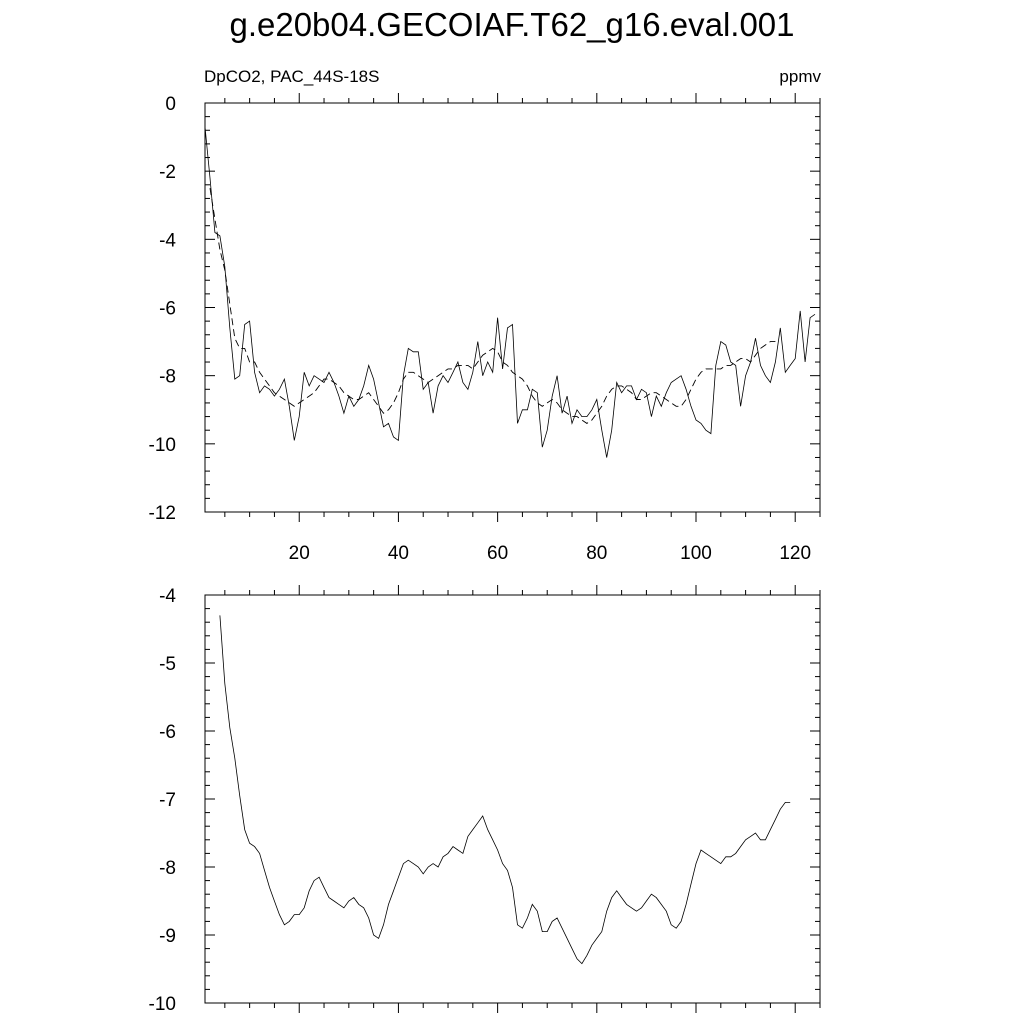 This screenshot has height=1024, width=1024. Describe the element at coordinates (398, 553) in the screenshot. I see `x-tick-label: 40` at that location.